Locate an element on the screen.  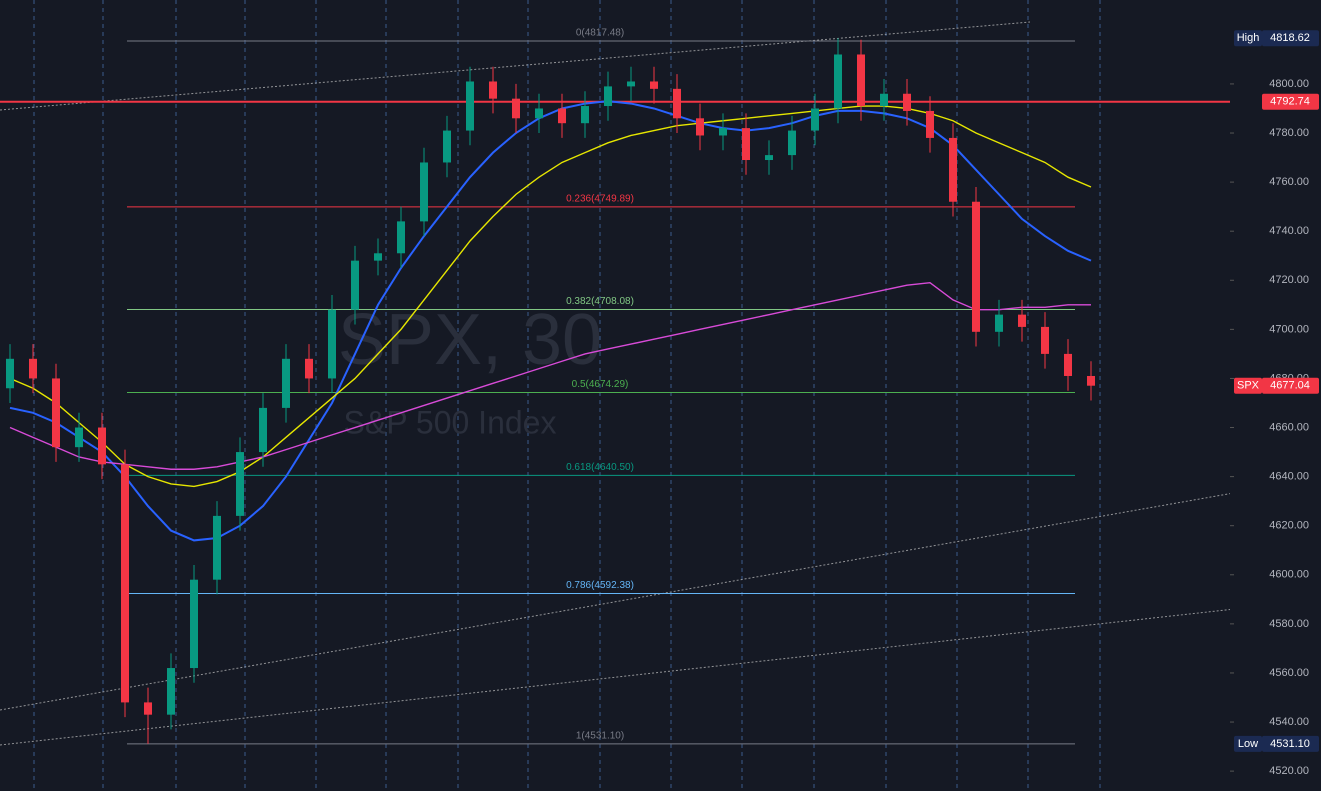
fib-label: 0(4817.48) is located at coordinates (600, 33).